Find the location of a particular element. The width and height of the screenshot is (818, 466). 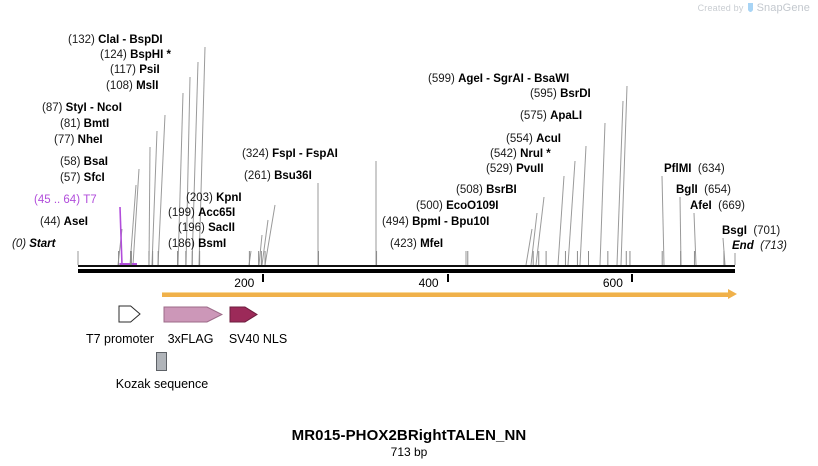

enzyme-name: PsiI is located at coordinates (149, 70).